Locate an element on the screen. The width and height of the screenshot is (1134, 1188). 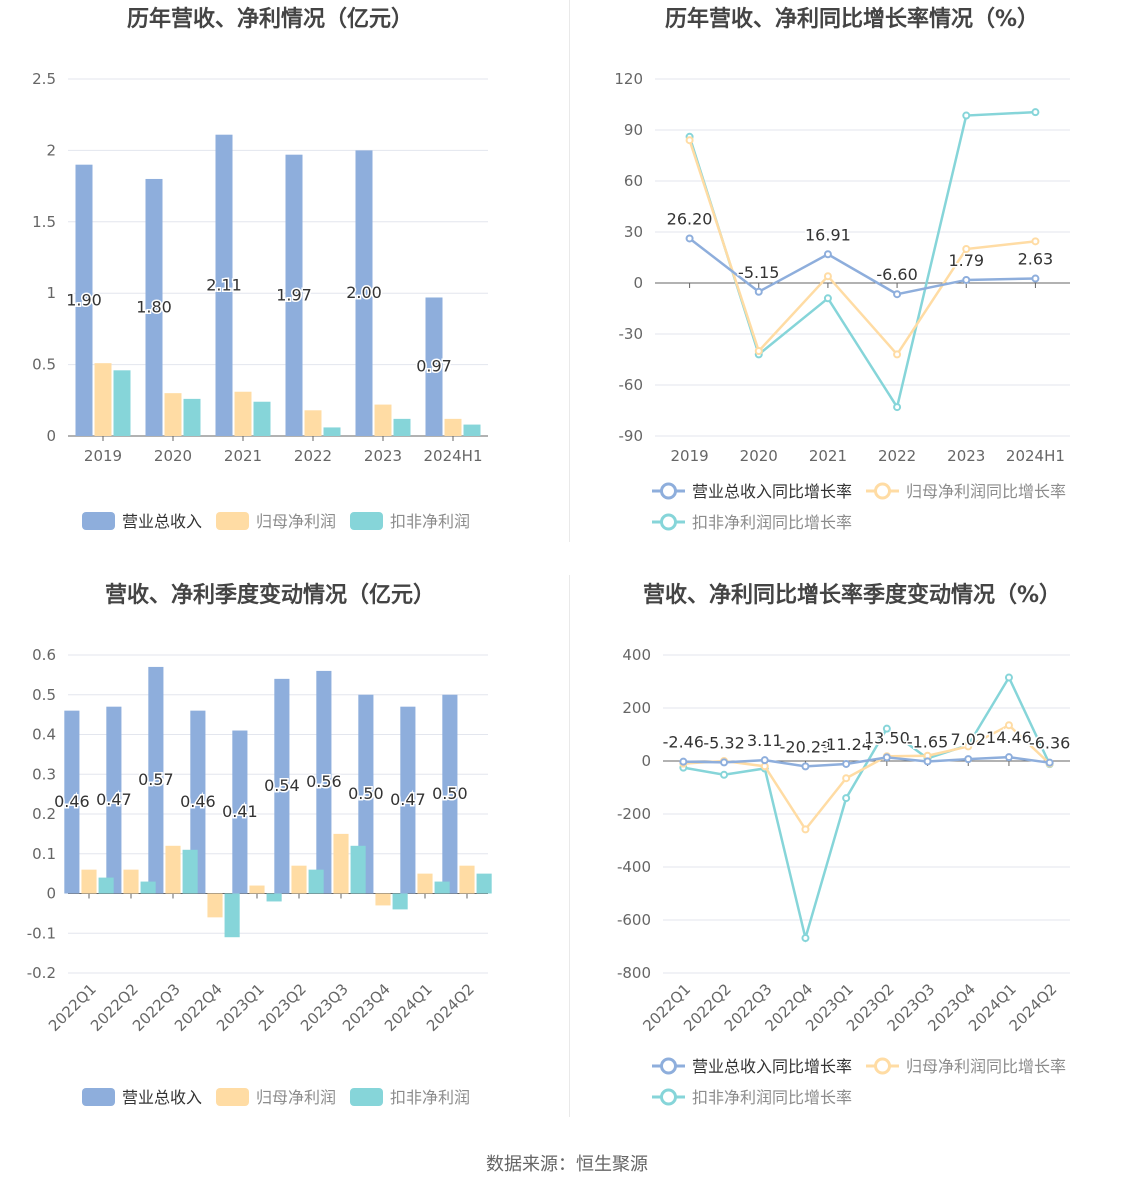
data-label: 13.50 is located at coordinates (887, 737).